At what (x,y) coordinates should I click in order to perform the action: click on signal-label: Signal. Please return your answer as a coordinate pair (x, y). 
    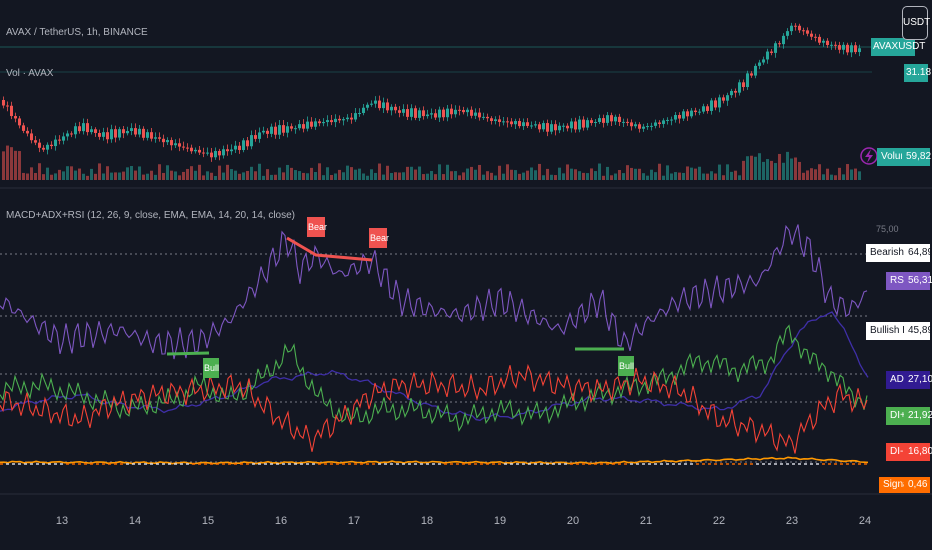
    Looking at the image, I should click on (891, 485).